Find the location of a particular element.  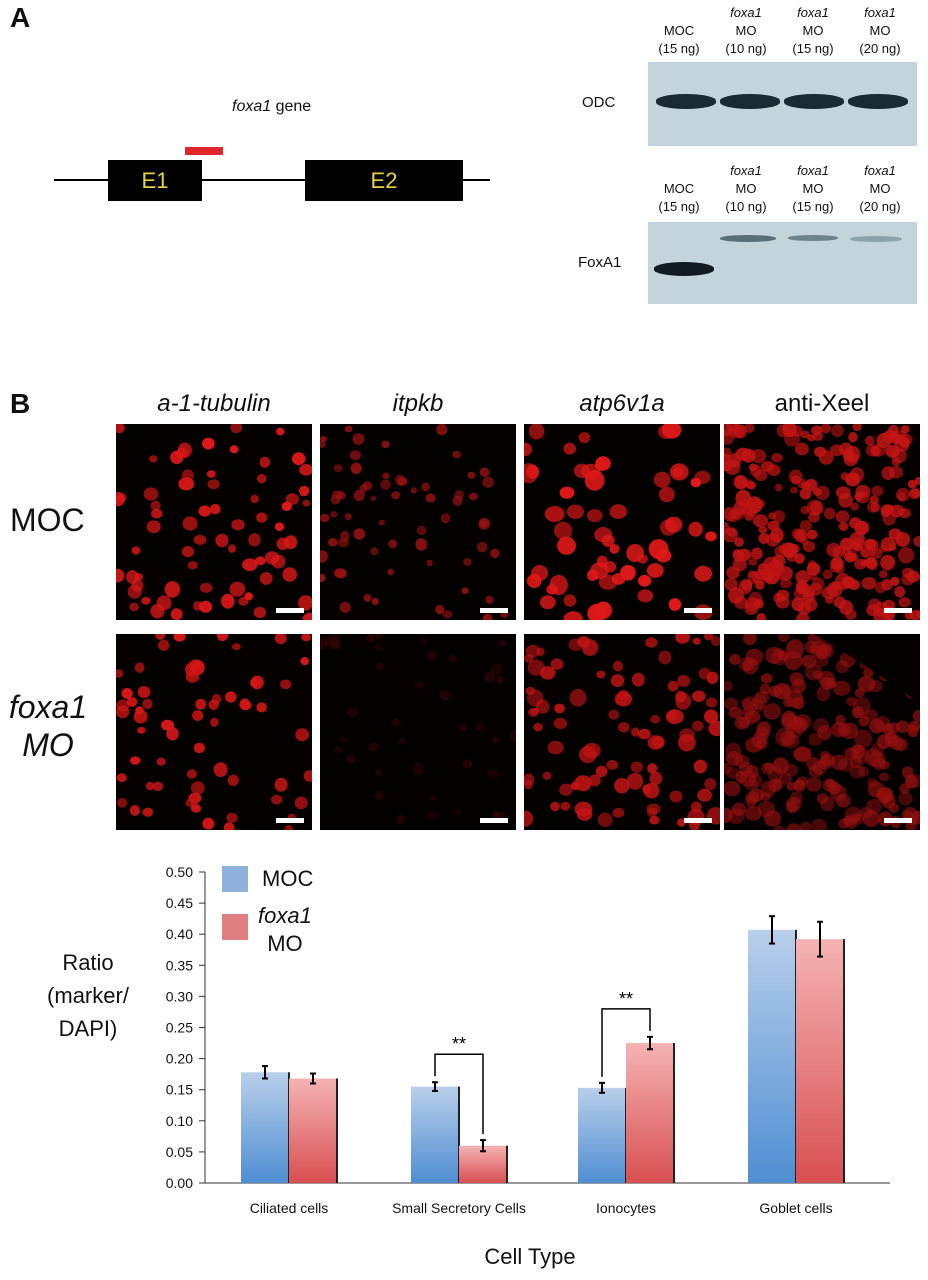

row-label-moc: MOC is located at coordinates (47, 520).